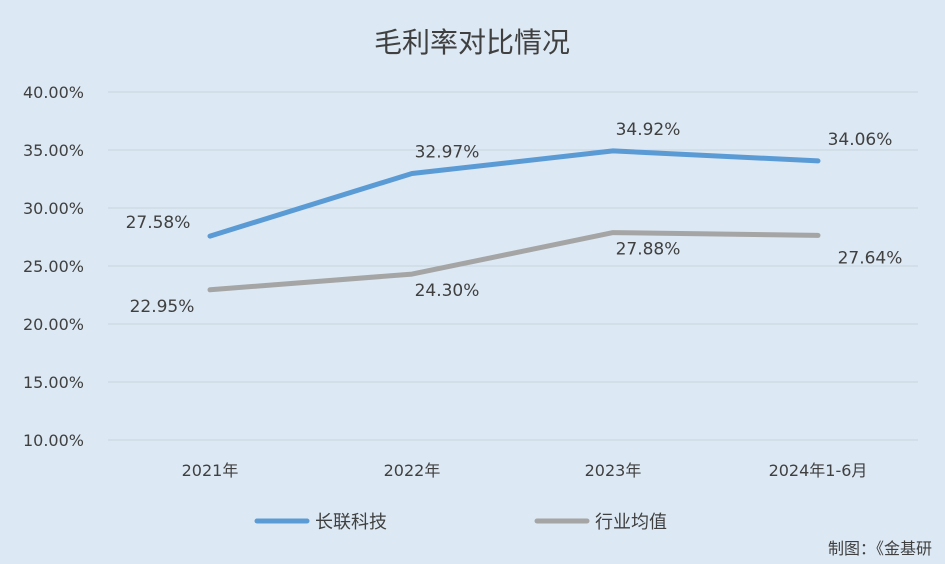 This screenshot has width=945, height=564. What do you see at coordinates (53, 382) in the screenshot?
I see `y-tick-label: 15.00%` at bounding box center [53, 382].